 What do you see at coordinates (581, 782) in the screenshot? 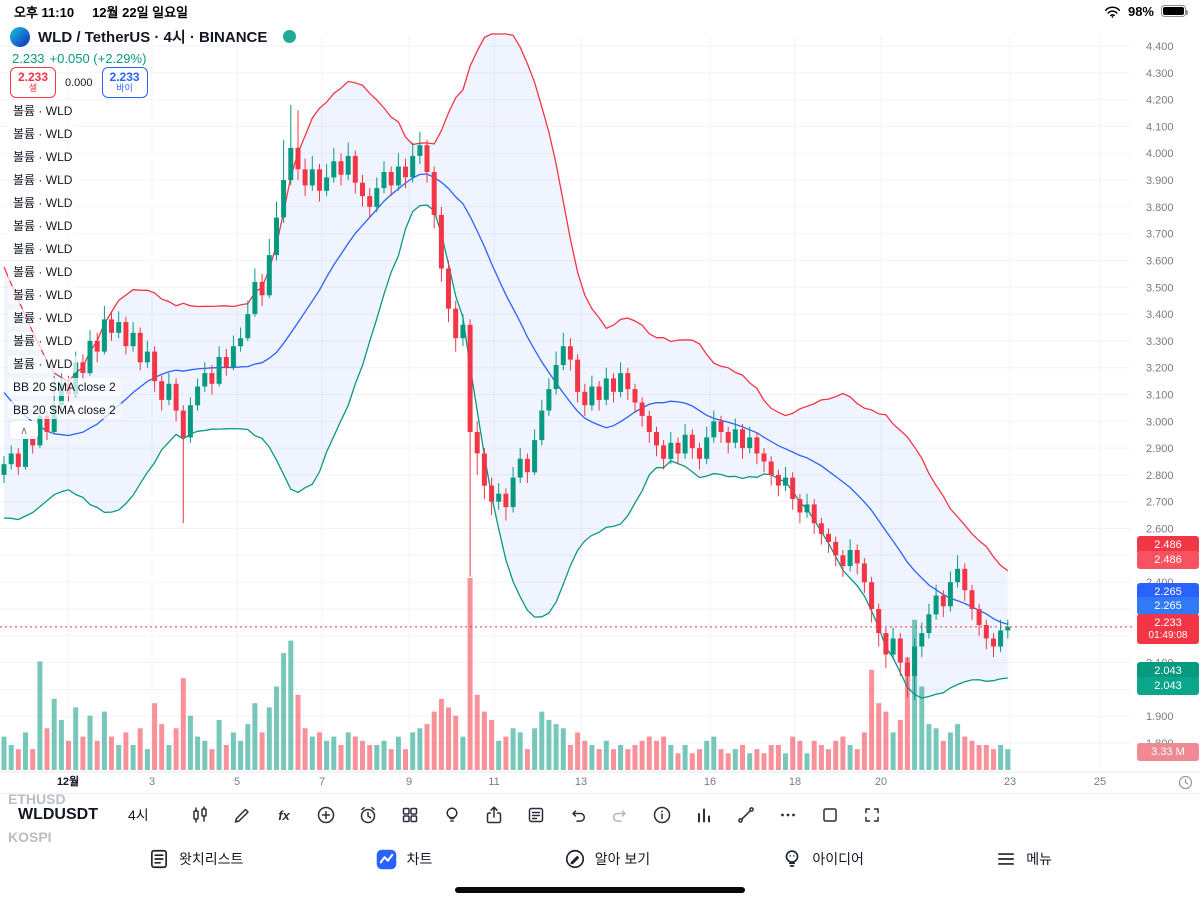
I see `svg-text: 13` at bounding box center [581, 782].